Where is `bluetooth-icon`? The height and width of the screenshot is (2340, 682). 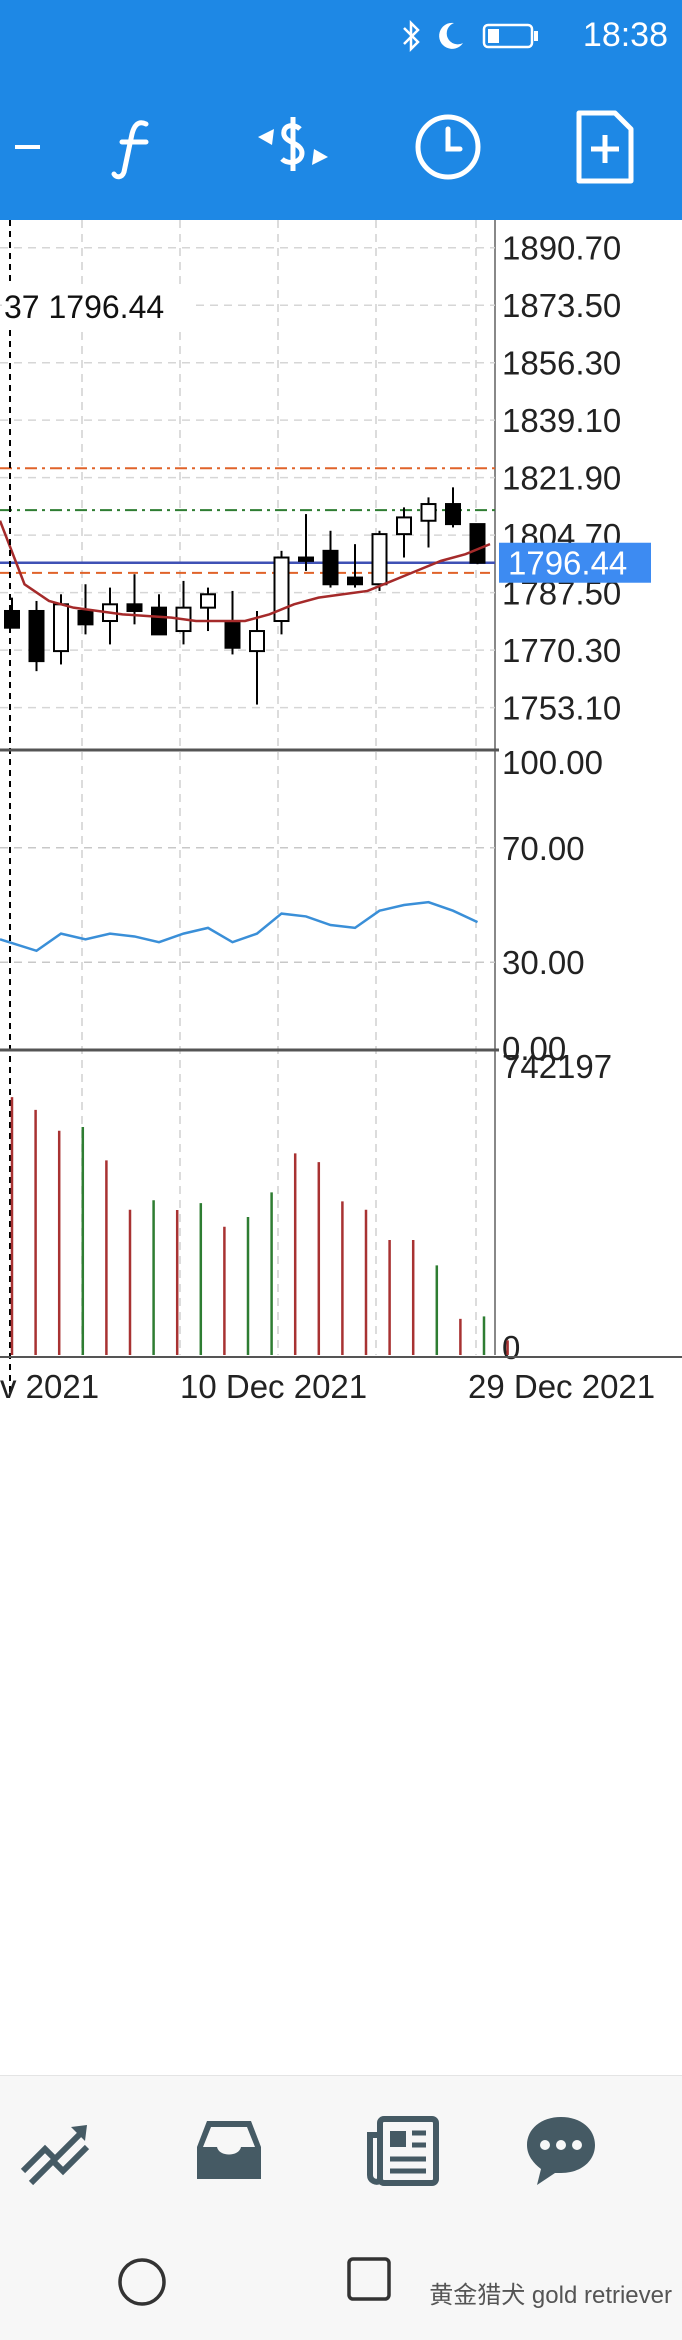 bluetooth-icon is located at coordinates (411, 36).